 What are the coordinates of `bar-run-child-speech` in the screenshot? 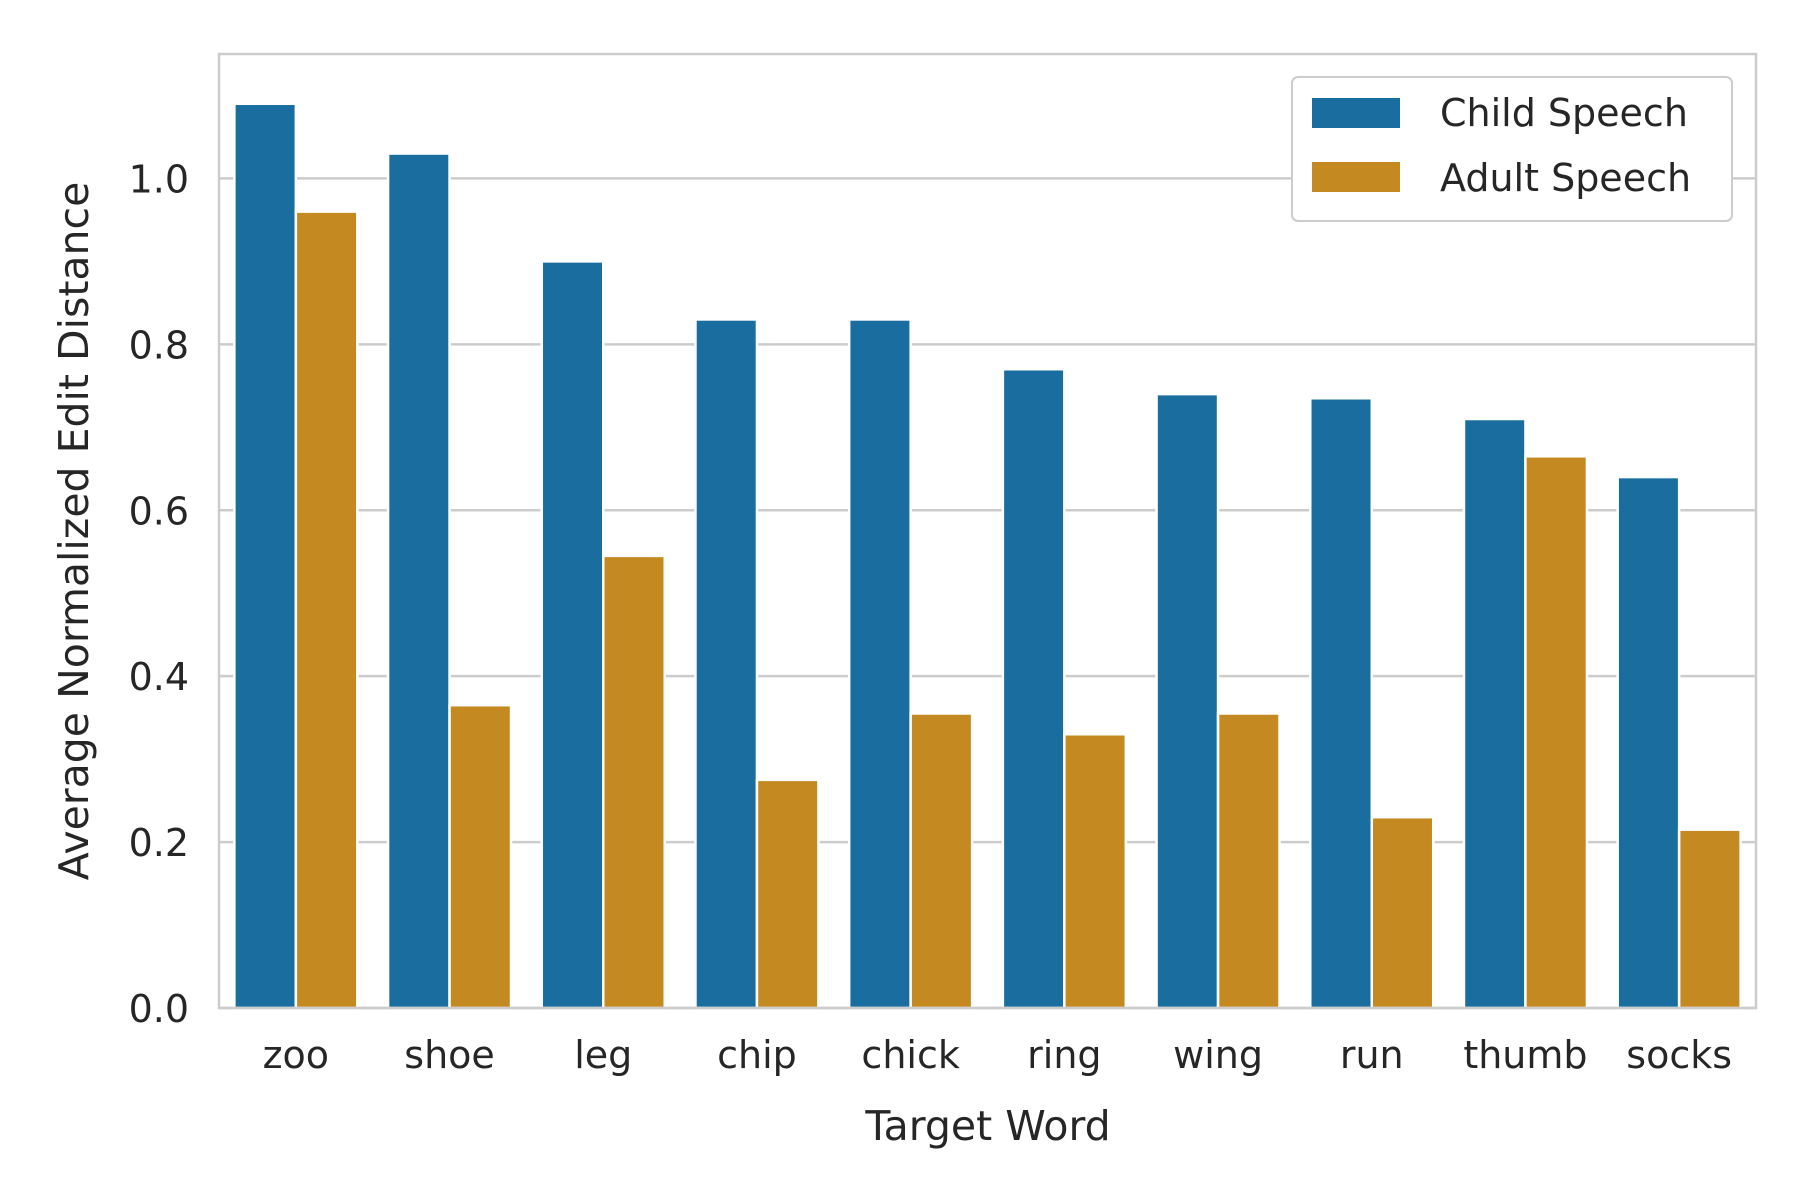 It's located at (1341, 703).